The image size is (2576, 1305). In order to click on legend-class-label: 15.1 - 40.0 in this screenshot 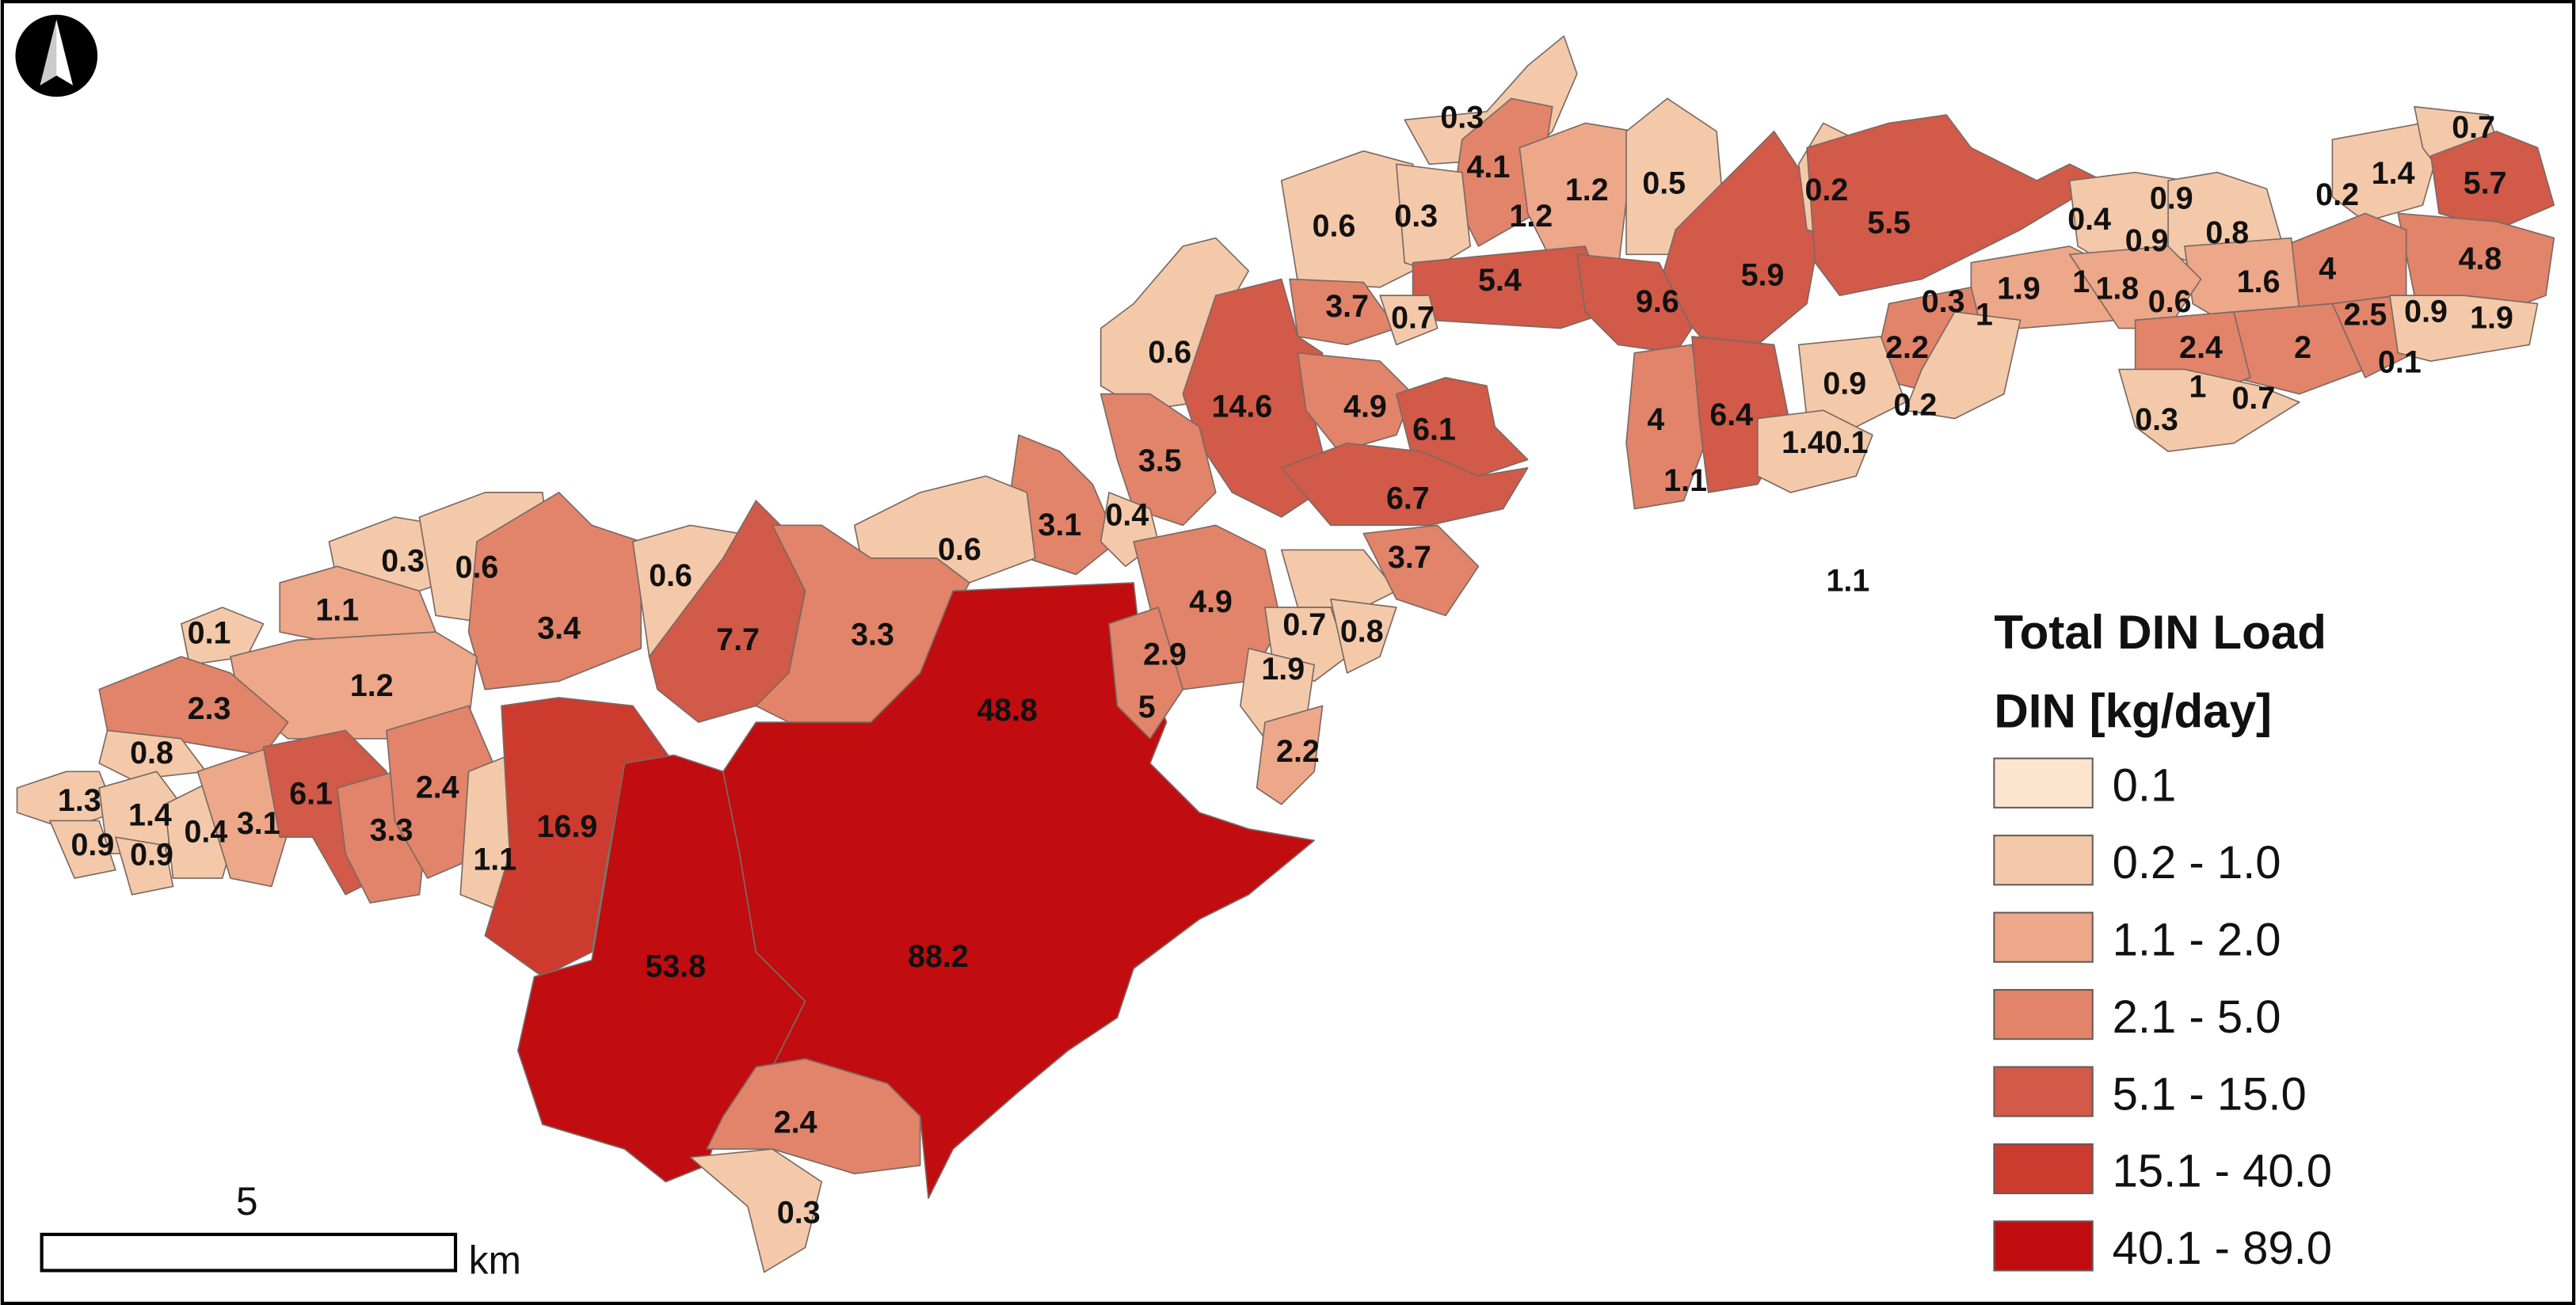, I will do `click(2222, 1171)`.